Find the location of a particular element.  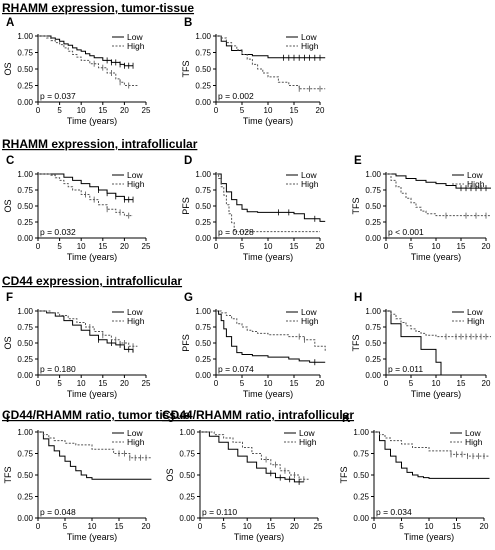

panel-label-h: H is located at coordinates (358, 298).